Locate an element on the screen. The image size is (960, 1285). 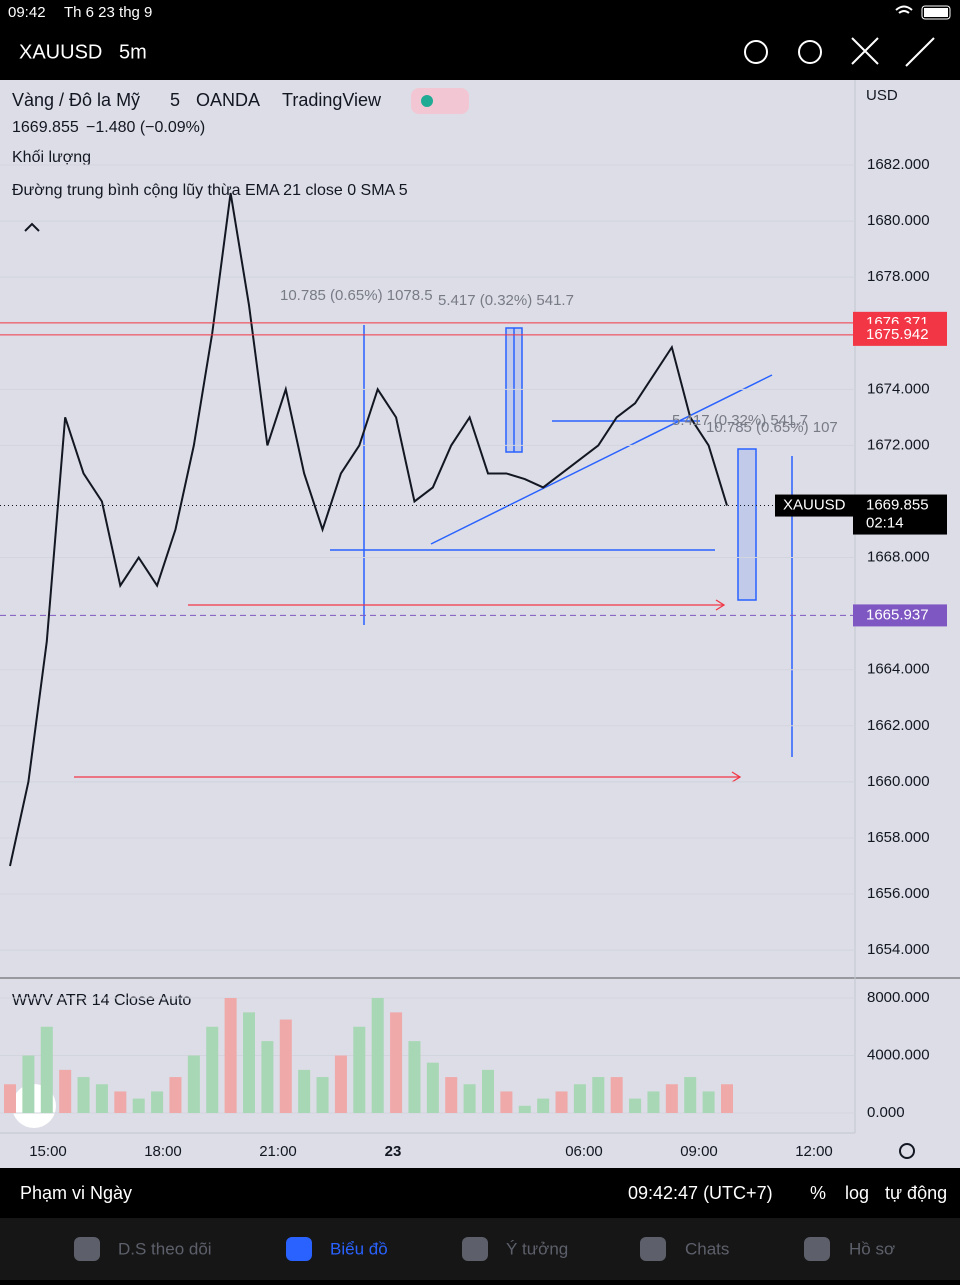
level-label: 1675.942 is located at coordinates (897, 334).